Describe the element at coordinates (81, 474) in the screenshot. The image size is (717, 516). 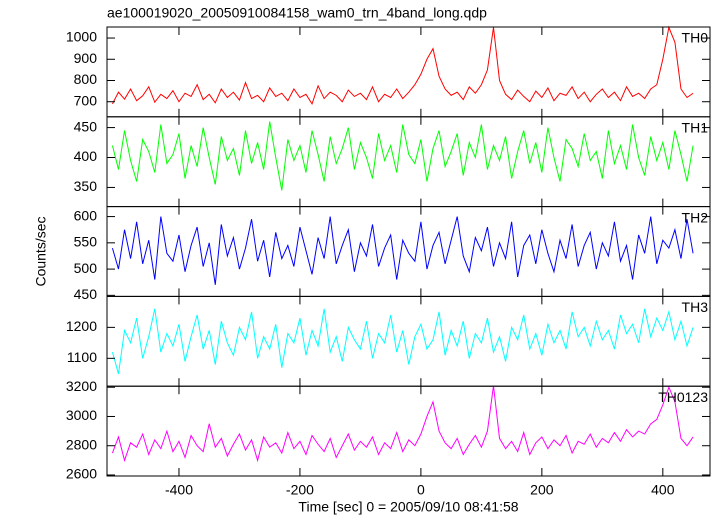
I see `y-tick-label: 2600` at that location.